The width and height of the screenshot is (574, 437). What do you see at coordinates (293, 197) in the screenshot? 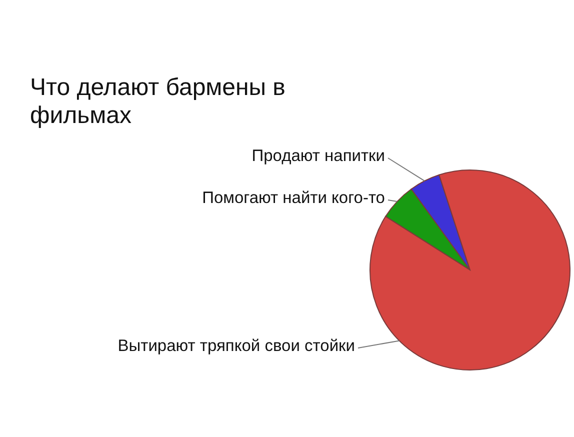
I see `slice-label: Помогают найти кого-то` at bounding box center [293, 197].